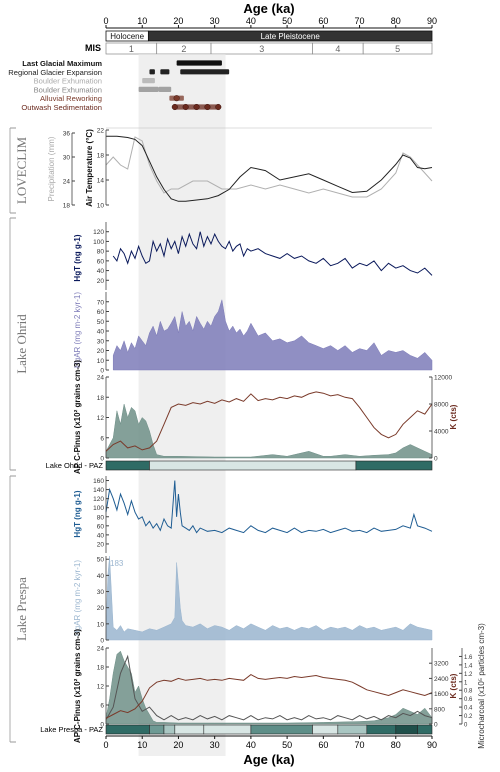 This screenshot has width=500, height=772. Describe the element at coordinates (270, 751) in the screenshot. I see `bottom-x-axis: 0 10 20 30 40 50 60 70 80 90 Age (ka)` at that location.